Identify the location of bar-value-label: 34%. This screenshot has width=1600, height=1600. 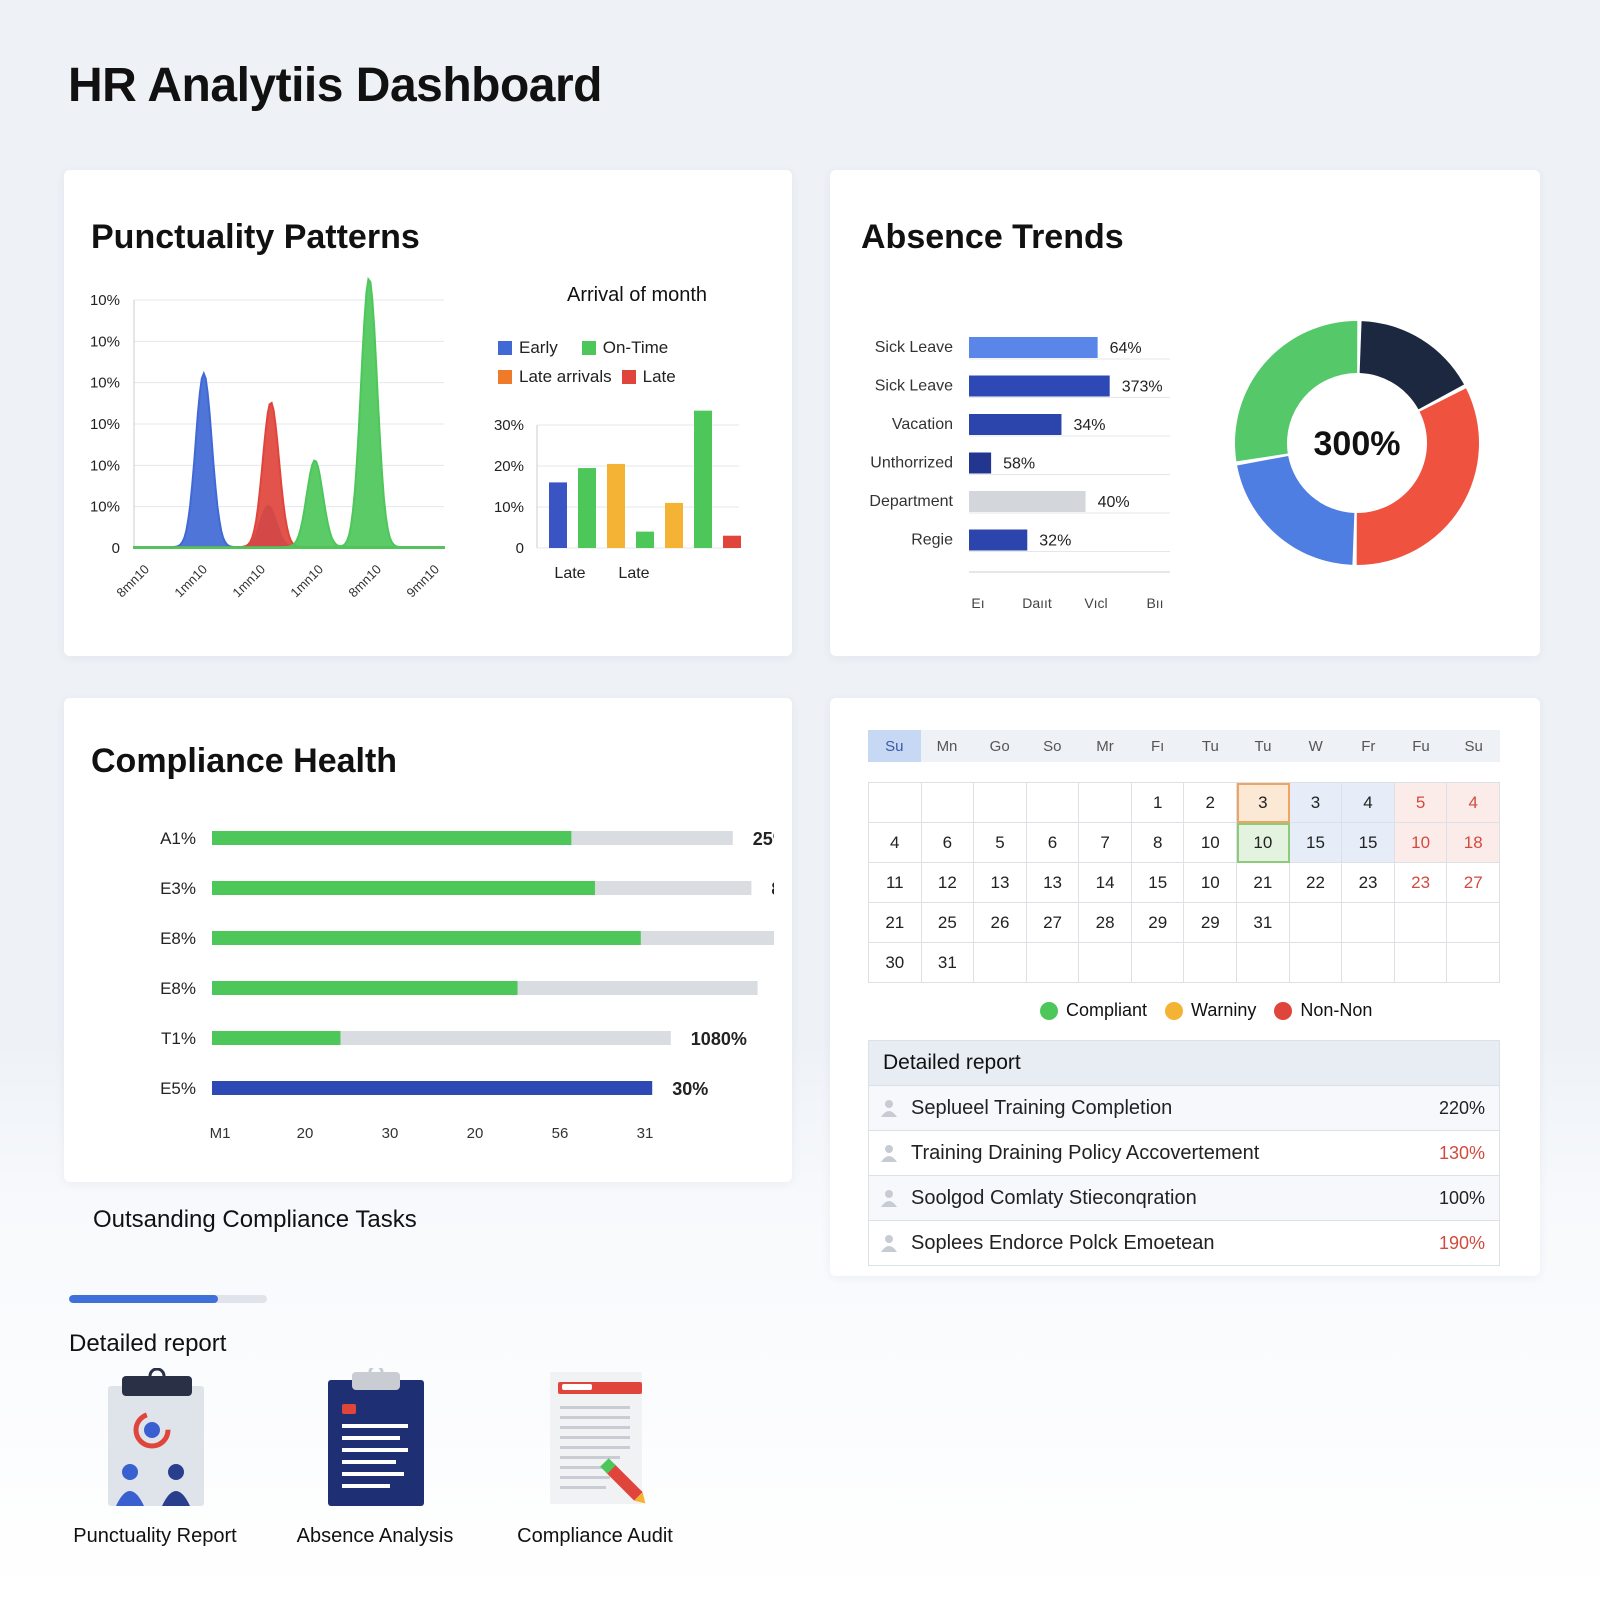
(1089, 425).